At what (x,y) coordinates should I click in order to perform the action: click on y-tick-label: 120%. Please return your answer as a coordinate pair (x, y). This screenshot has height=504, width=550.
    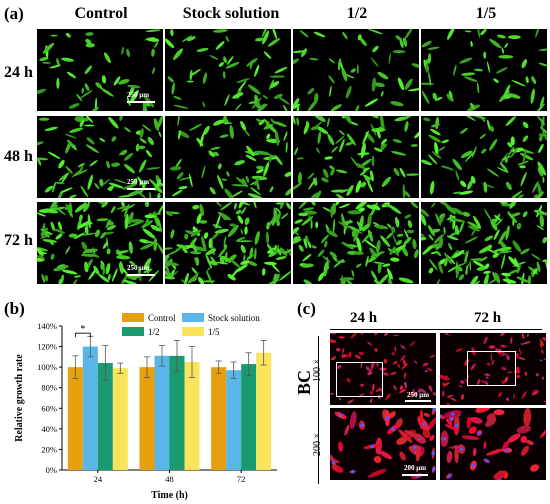
    Looking at the image, I should click on (47, 347).